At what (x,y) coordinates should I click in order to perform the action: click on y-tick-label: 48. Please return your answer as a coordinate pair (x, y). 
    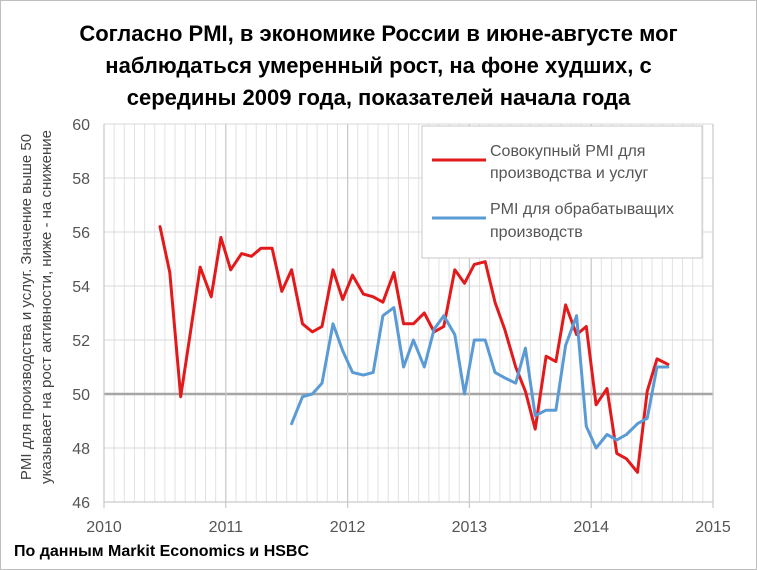
    Looking at the image, I should click on (81, 449).